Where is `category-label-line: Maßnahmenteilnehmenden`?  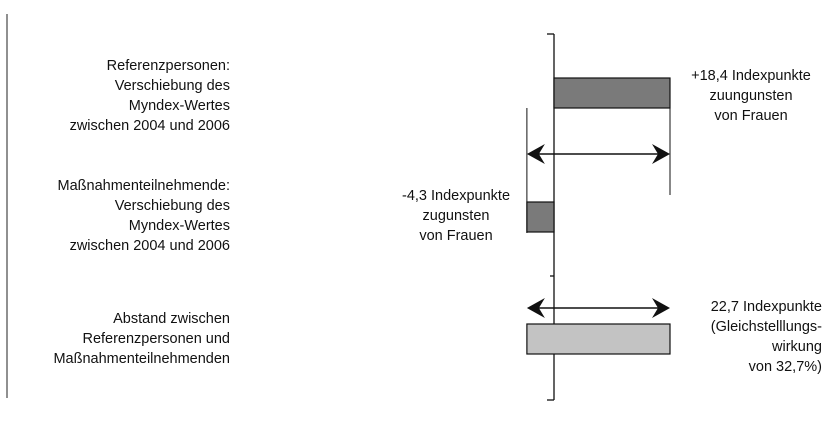 category-label-line: Maßnahmenteilnehmenden is located at coordinates (141, 359).